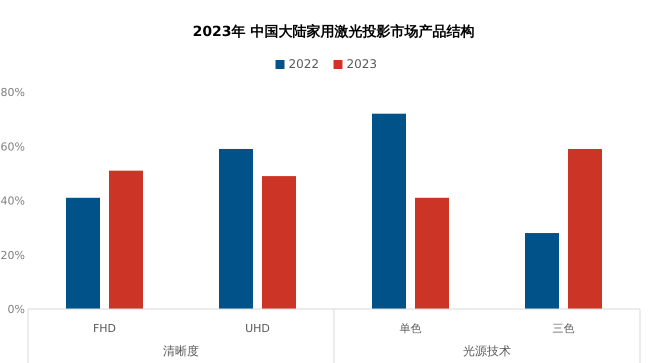  Describe the element at coordinates (12, 255) in the screenshot. I see `y-tick-label: 20%` at that location.